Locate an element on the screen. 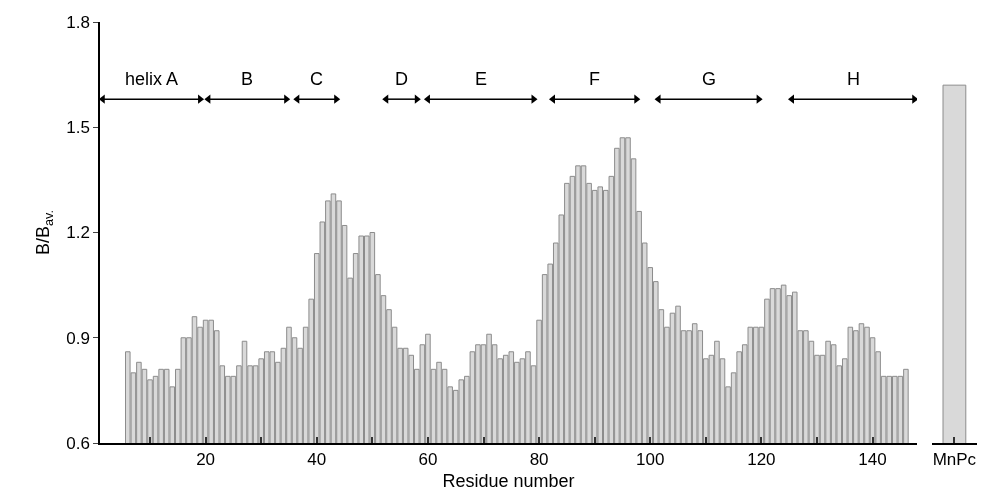  x-tick-label: 80 is located at coordinates (539, 460).